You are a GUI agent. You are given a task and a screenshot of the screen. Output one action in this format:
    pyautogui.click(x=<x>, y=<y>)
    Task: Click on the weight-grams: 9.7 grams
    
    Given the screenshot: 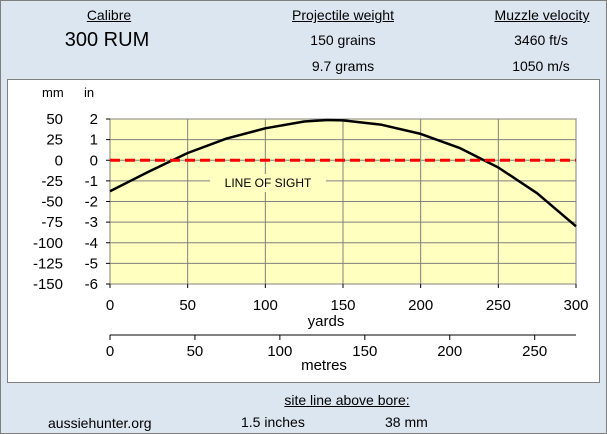 What is the action you would take?
    pyautogui.click(x=343, y=66)
    